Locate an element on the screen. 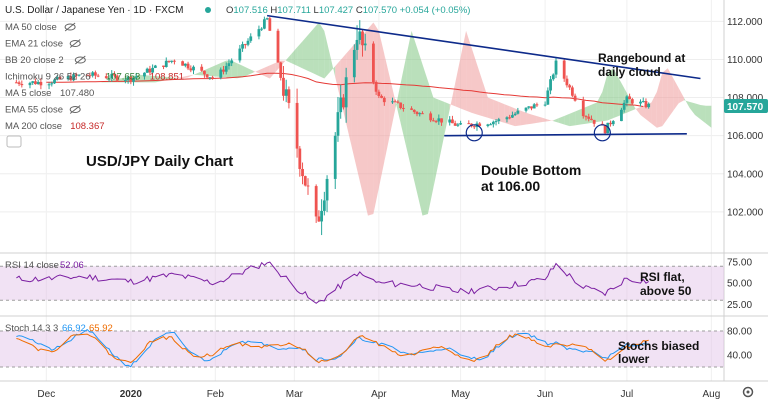 Image resolution: width=768 pixels, height=403 pixels. double-bottom-note-line1: Double Bottom is located at coordinates (531, 170).